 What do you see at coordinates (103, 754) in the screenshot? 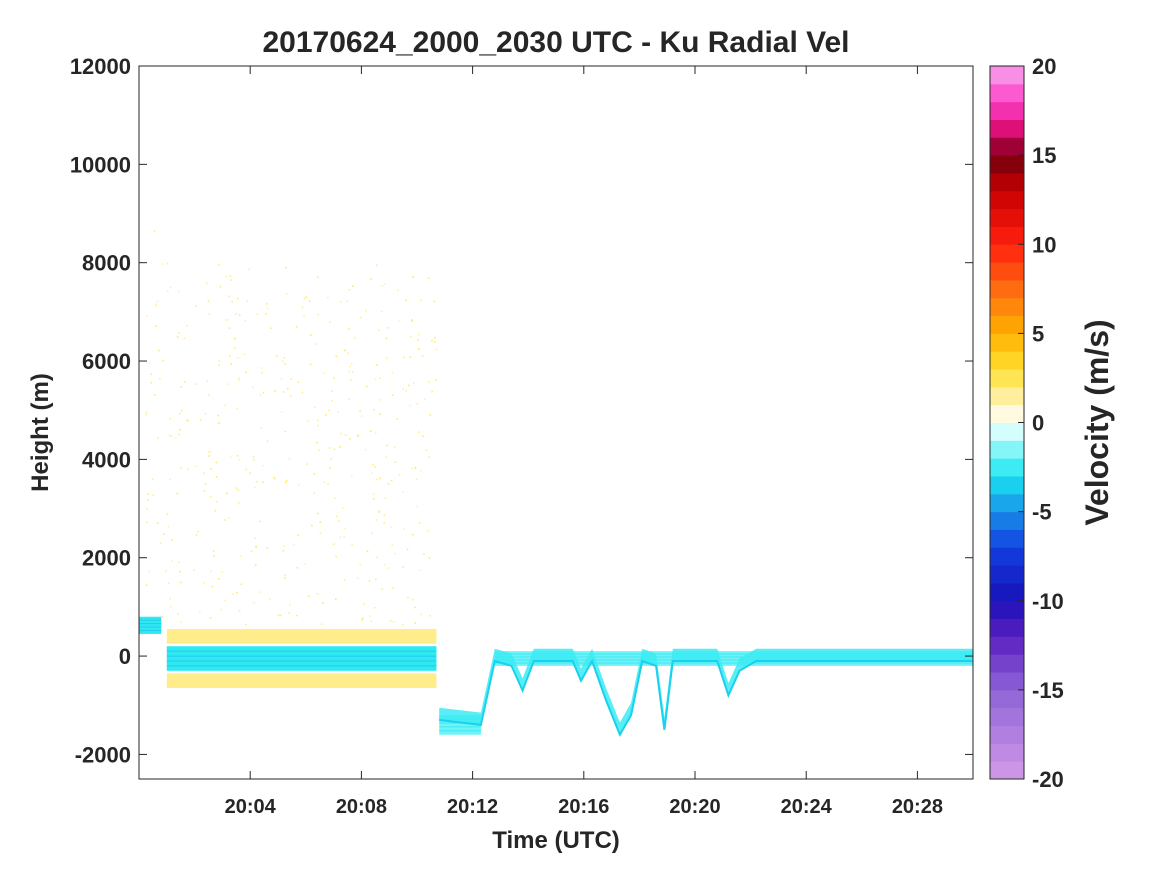
I see `y-tick-label: -2000` at bounding box center [103, 754].